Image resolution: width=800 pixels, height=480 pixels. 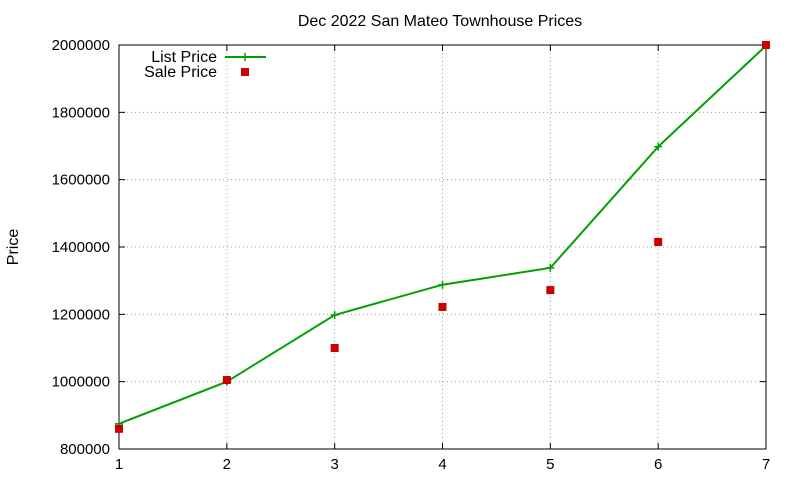 I want to click on x-tick-label: 2, so click(x=227, y=464).